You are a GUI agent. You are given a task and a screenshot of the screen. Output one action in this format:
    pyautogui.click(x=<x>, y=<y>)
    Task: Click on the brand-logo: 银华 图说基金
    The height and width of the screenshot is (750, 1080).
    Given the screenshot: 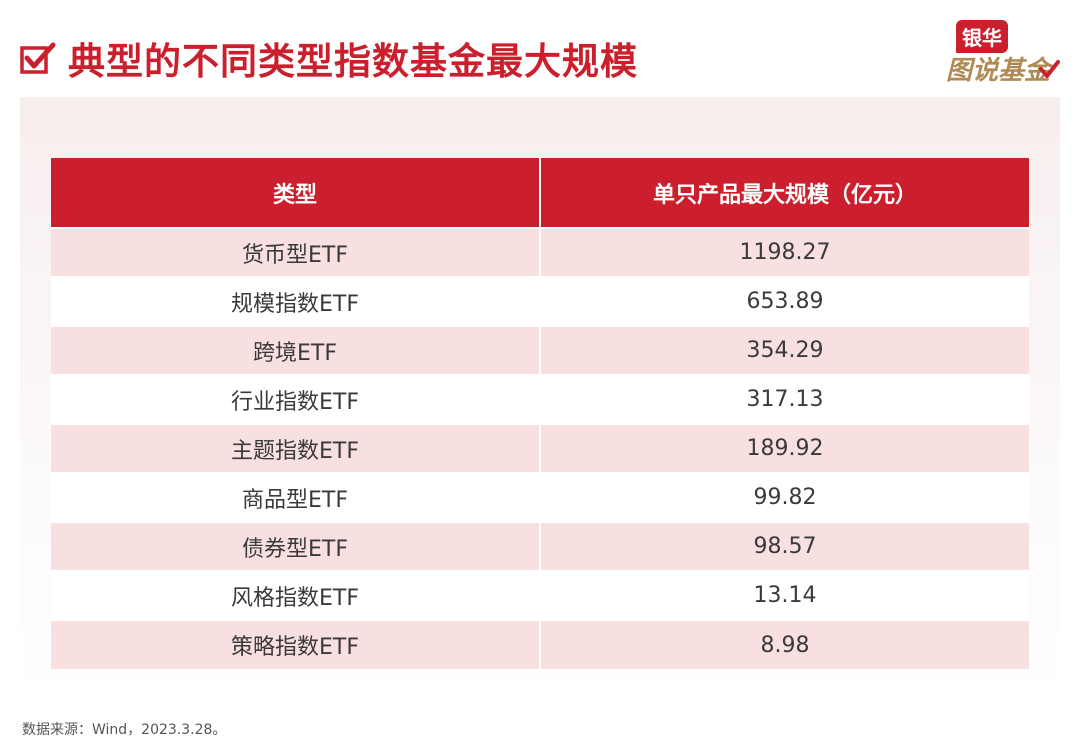 What is the action you would take?
    pyautogui.click(x=998, y=53)
    